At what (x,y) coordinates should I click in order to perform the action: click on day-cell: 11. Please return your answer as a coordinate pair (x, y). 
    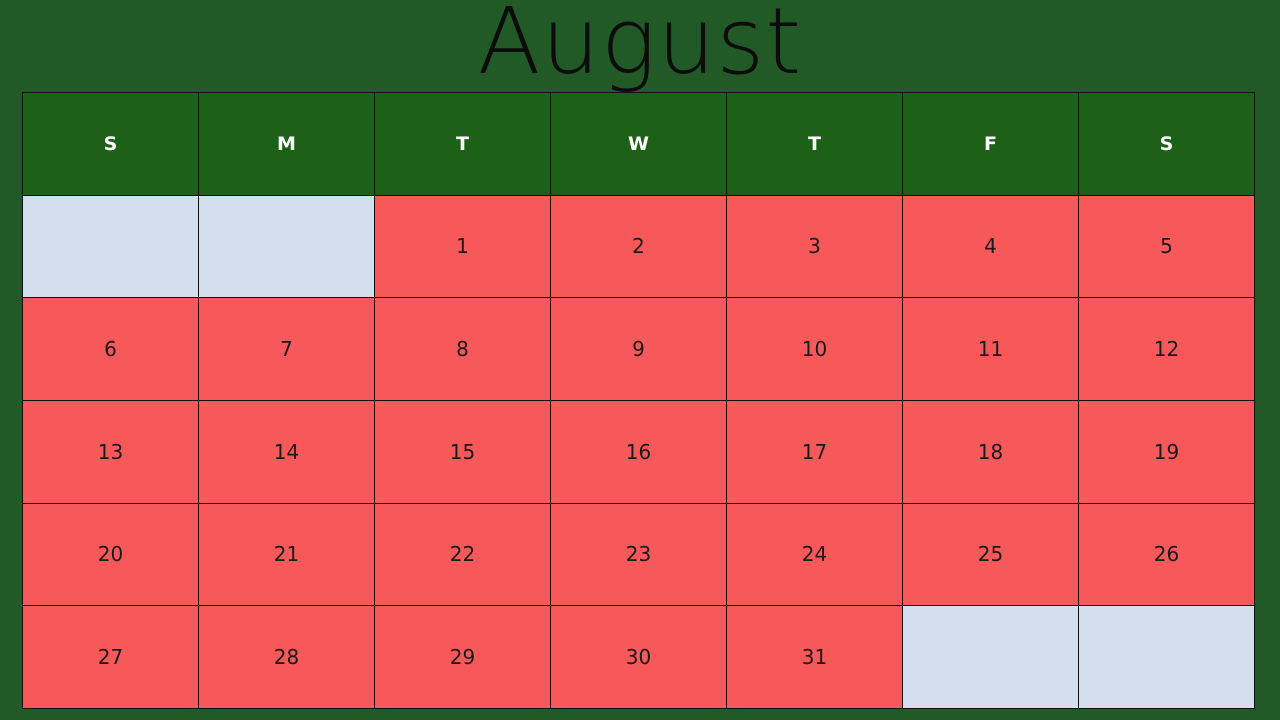
    Looking at the image, I should click on (991, 349).